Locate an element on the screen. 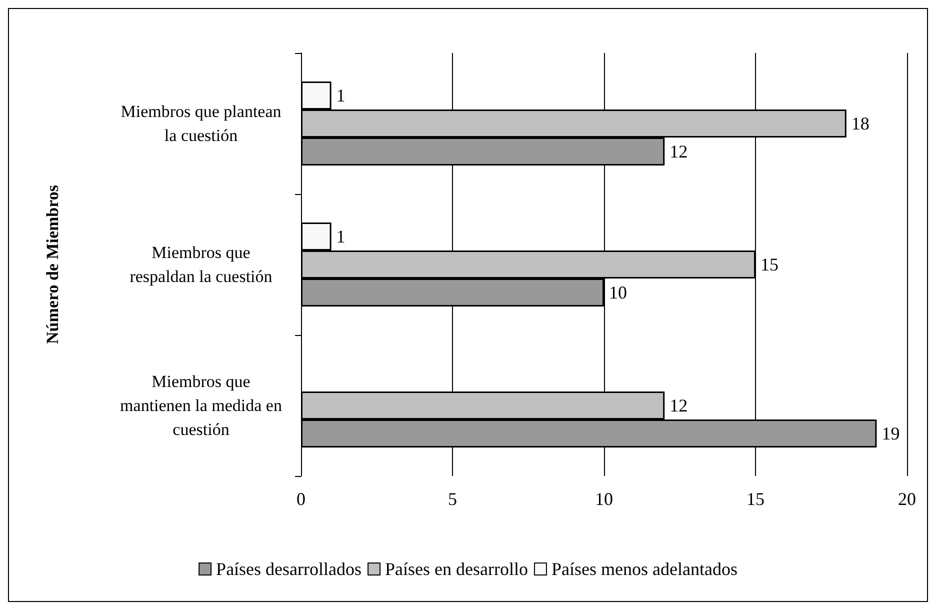 The height and width of the screenshot is (610, 936). y-tick-label: Miembros que mantienen la medida en cuestión is located at coordinates (201, 405).